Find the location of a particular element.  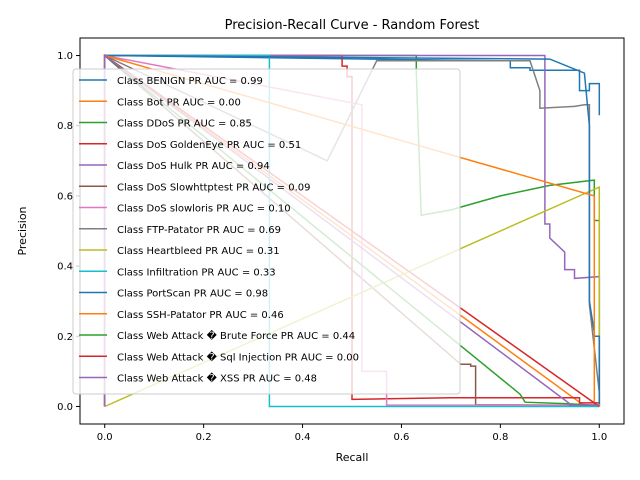

chart-title: Precision-Recall Curve - Random Forest is located at coordinates (352, 25).